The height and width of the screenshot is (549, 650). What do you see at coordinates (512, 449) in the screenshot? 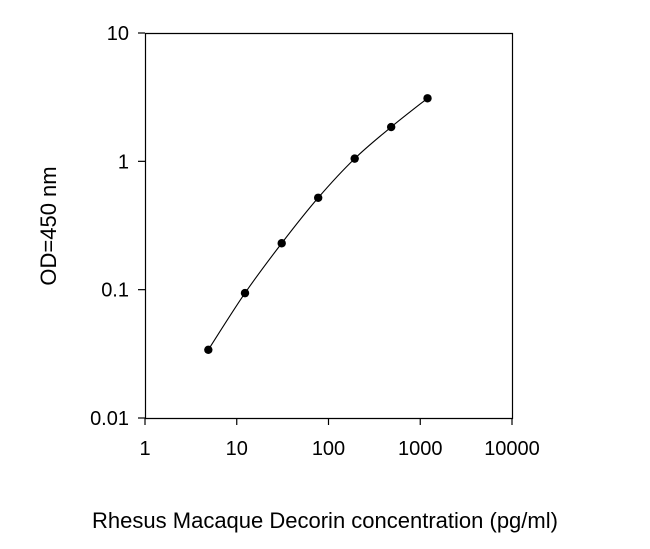
I see `x-tick-label: 10000` at bounding box center [512, 449].